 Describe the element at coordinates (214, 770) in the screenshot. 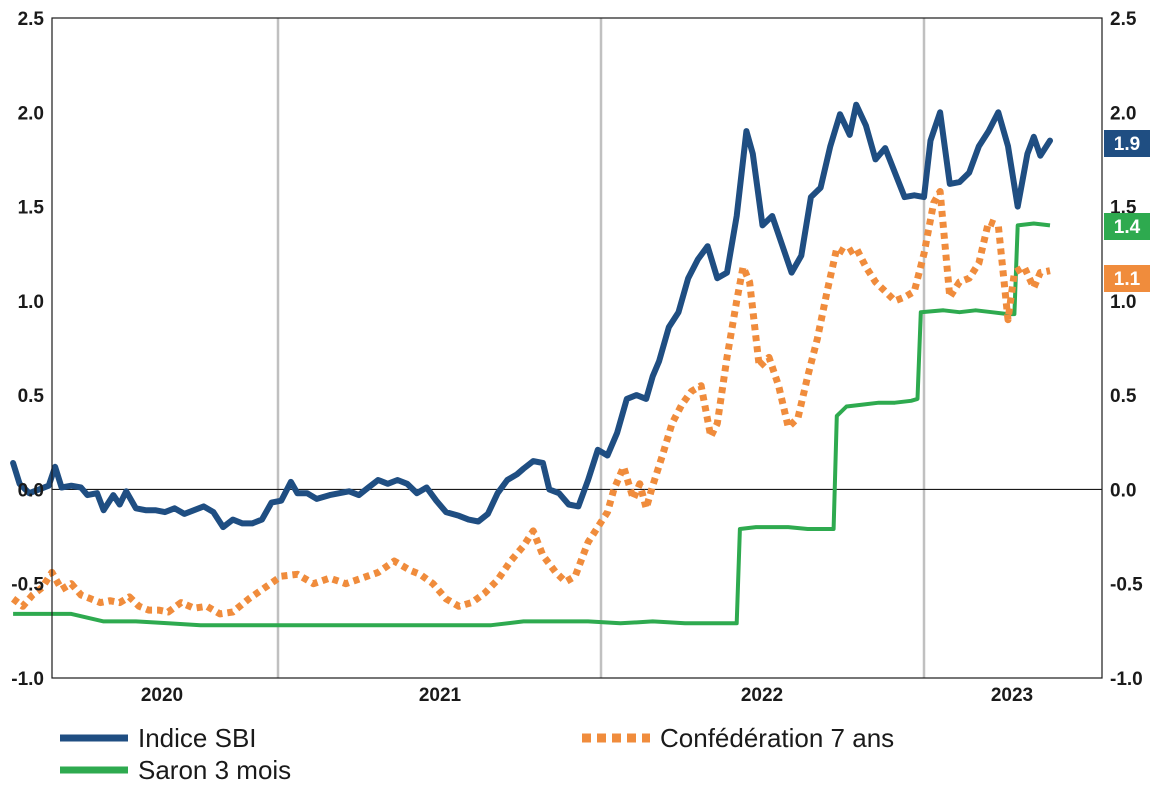

I see `legend-label: Saron 3 mois` at that location.